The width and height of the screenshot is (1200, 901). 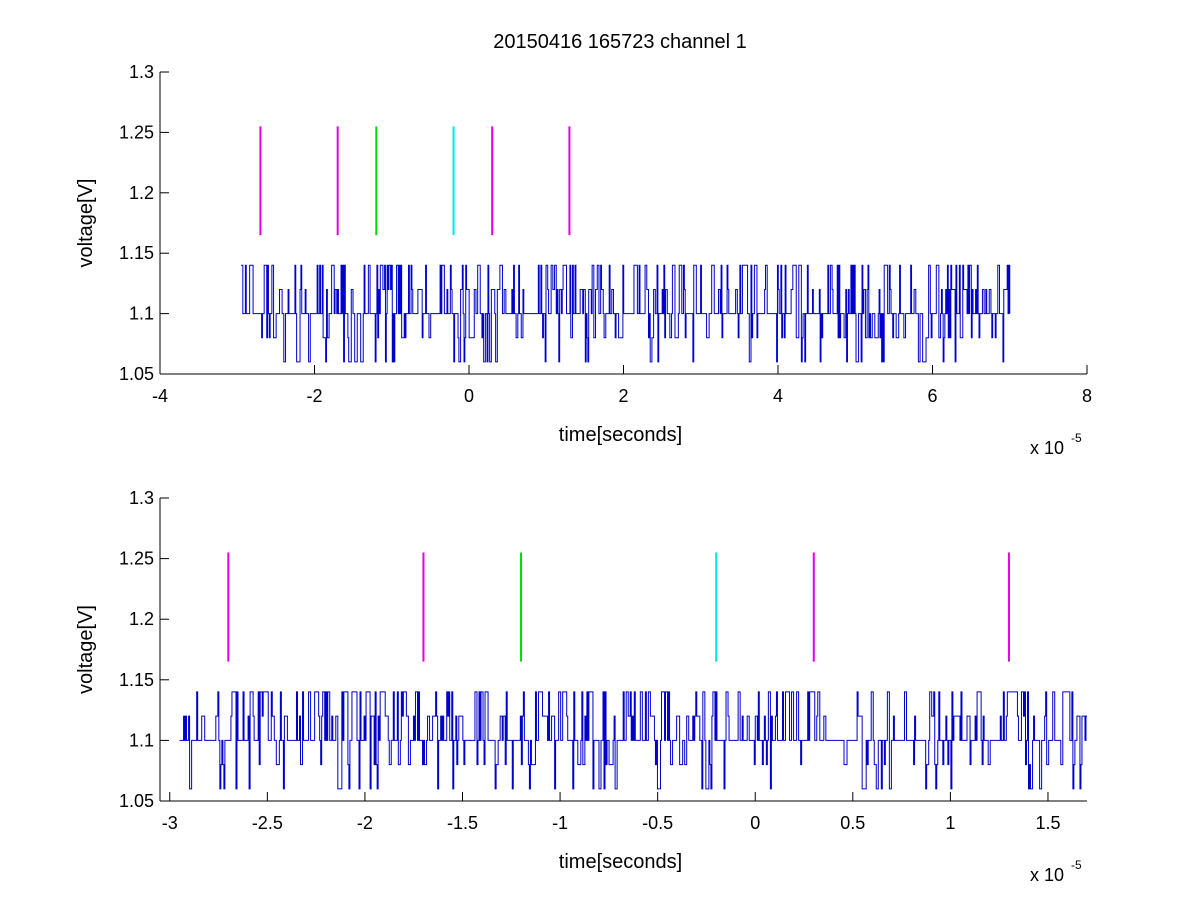 I want to click on x-tick-label: 4, so click(x=778, y=396).